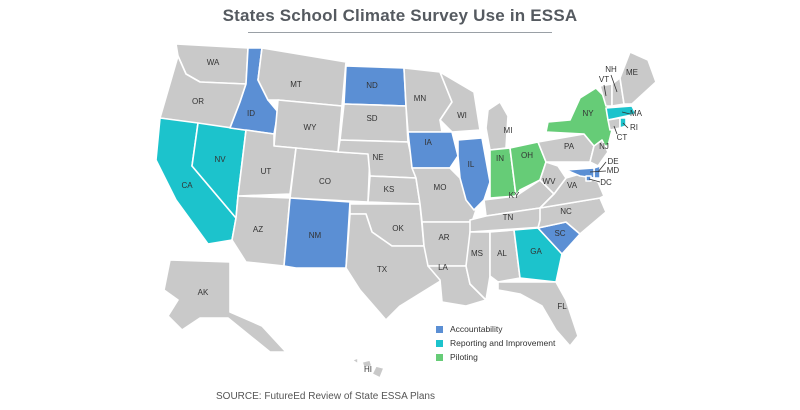  What do you see at coordinates (605, 90) in the screenshot?
I see `leader-line-vt` at bounding box center [605, 90].